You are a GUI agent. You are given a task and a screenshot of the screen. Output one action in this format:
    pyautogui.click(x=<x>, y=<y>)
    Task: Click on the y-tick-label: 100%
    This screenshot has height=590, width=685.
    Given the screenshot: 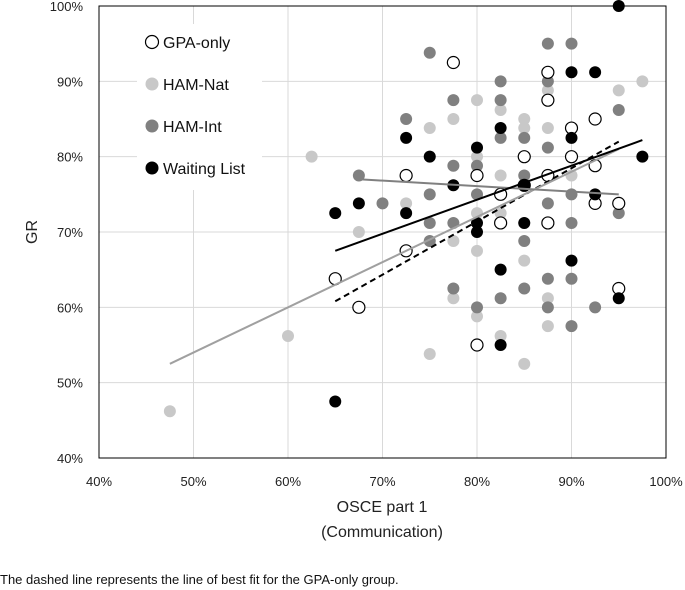 What is the action you would take?
    pyautogui.click(x=67, y=7)
    